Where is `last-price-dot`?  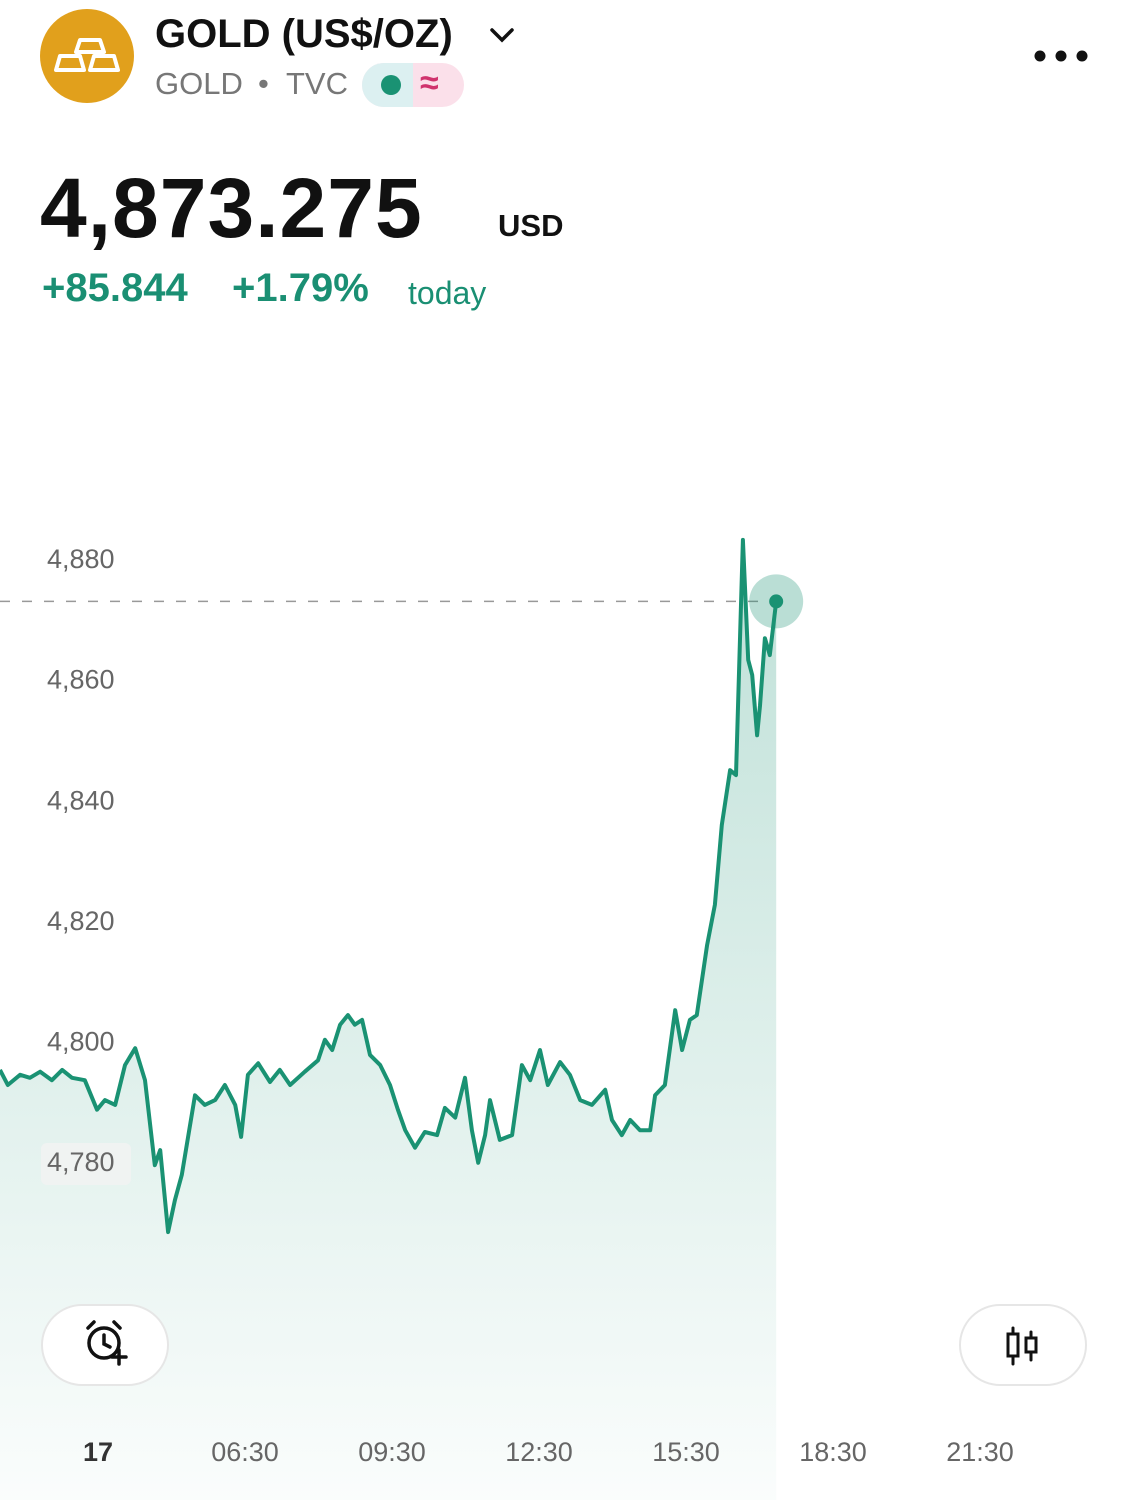
last-price-dot is located at coordinates (776, 601).